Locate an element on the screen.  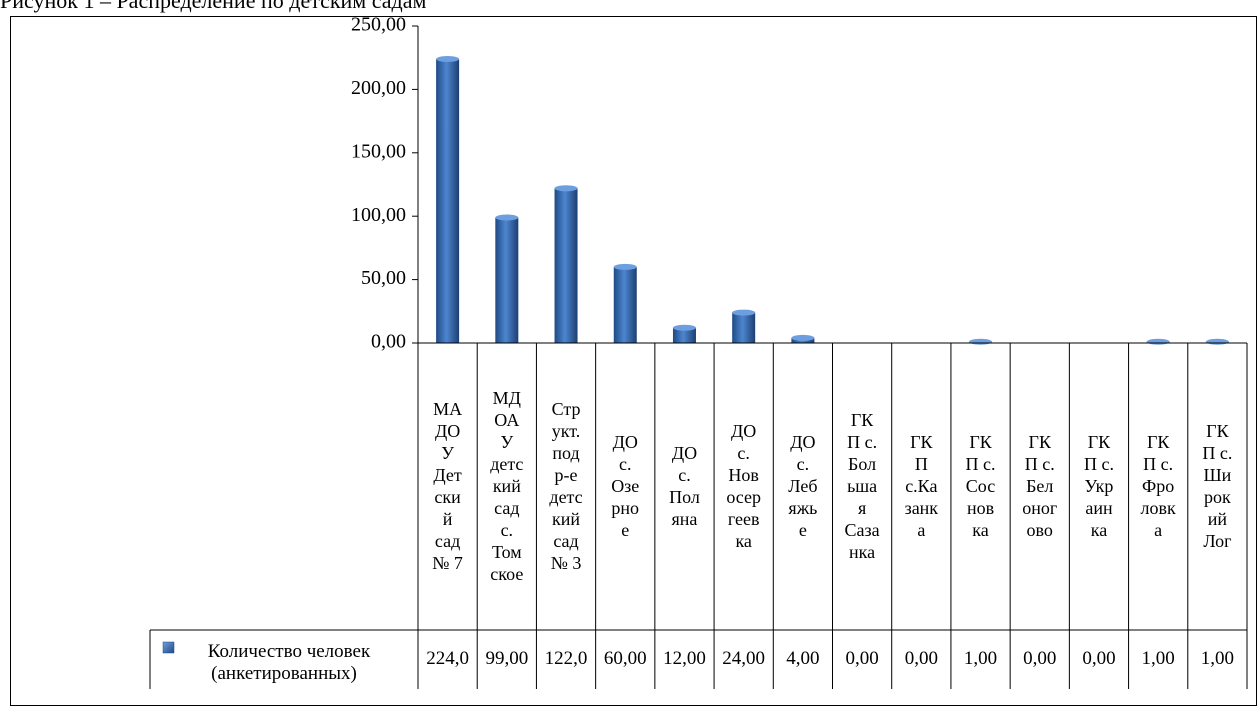
category-label: ДО с. Нов осер геев ка is located at coordinates (743, 486).